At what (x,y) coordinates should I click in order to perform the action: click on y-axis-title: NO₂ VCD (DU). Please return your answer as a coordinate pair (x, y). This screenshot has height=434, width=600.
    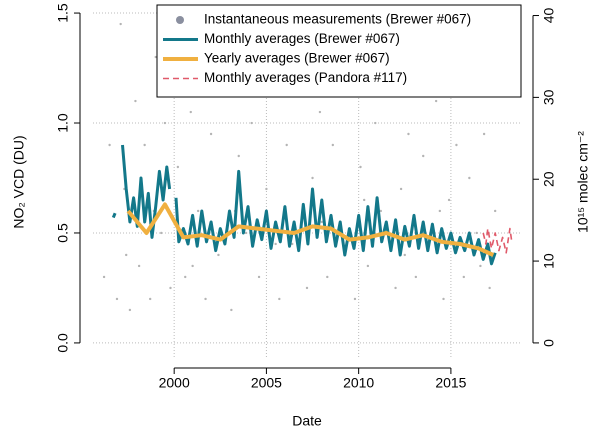
    Looking at the image, I should click on (19, 181).